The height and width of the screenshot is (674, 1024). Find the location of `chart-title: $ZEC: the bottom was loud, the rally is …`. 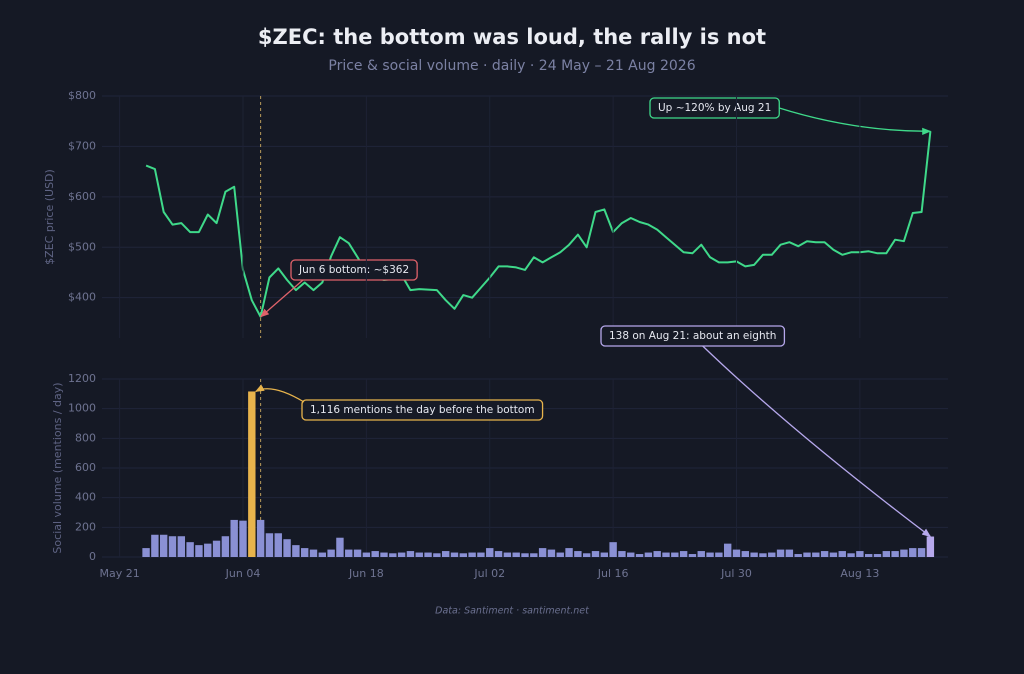

chart-title: $ZEC: the bottom was loud, the rally is … is located at coordinates (512, 37).